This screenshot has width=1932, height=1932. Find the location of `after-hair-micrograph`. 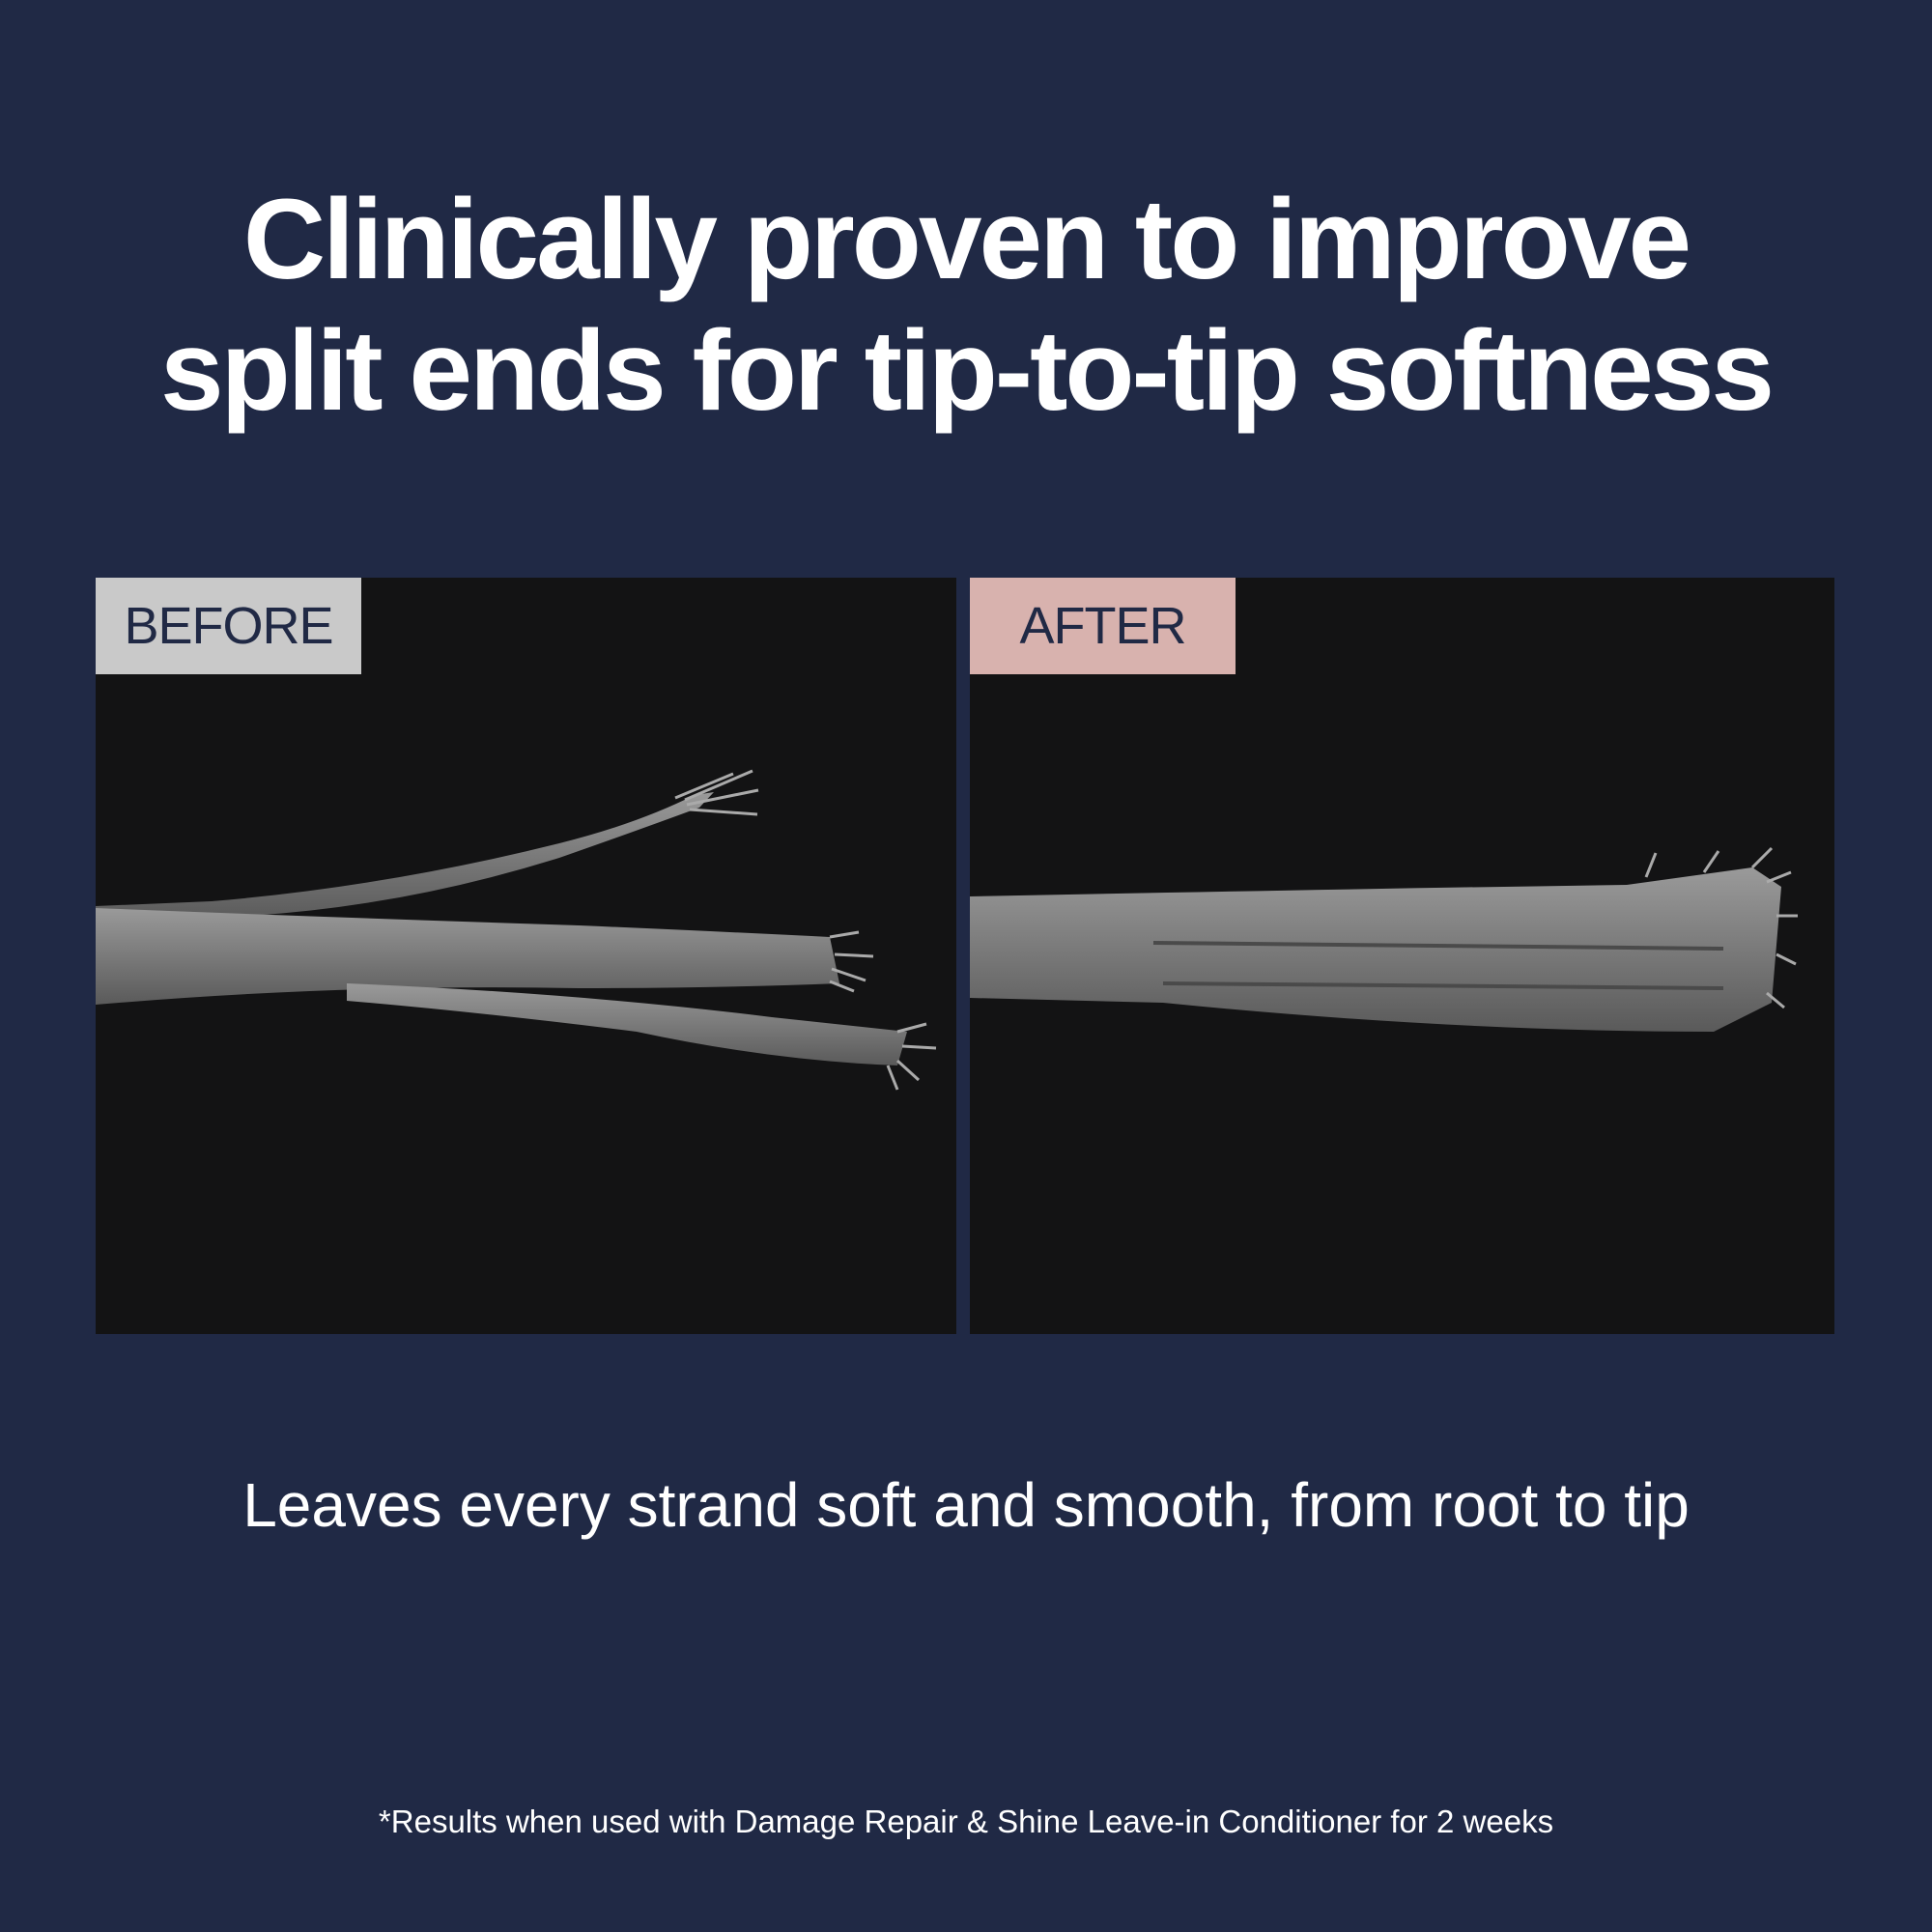

after-hair-micrograph is located at coordinates (1384, 939).